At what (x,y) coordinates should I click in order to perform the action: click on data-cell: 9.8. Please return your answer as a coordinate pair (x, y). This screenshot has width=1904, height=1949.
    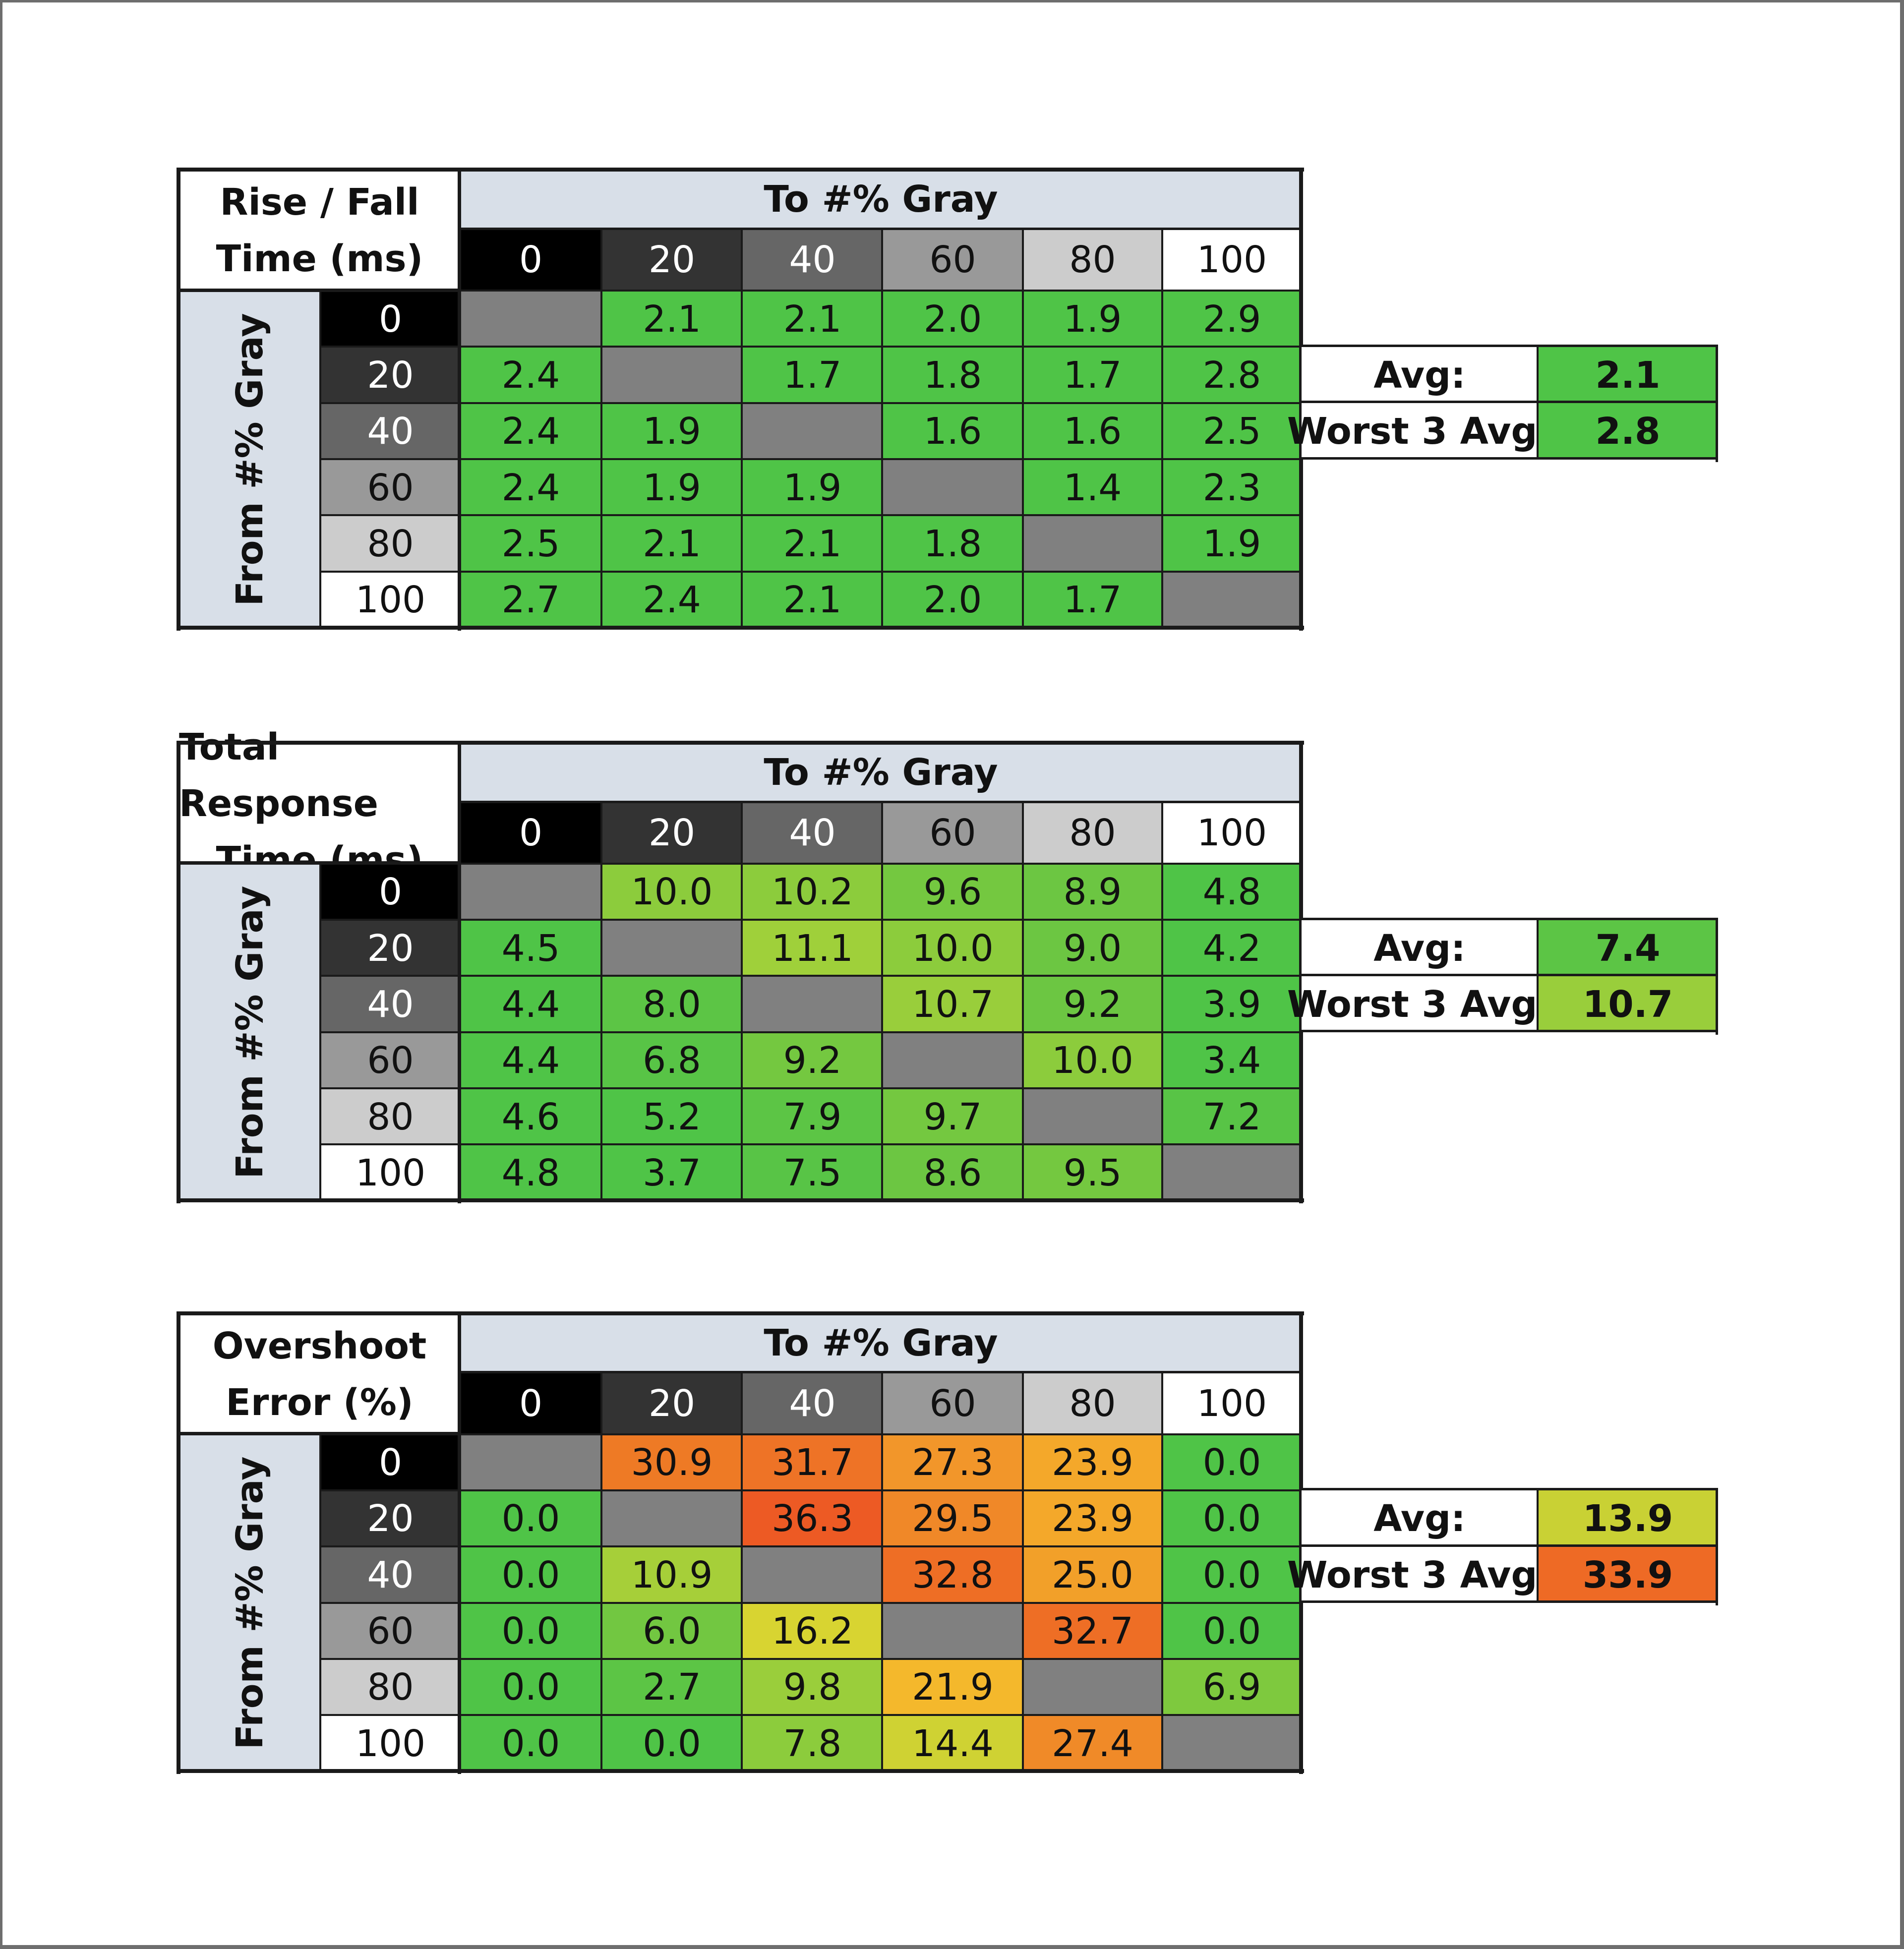
    Looking at the image, I should click on (812, 1687).